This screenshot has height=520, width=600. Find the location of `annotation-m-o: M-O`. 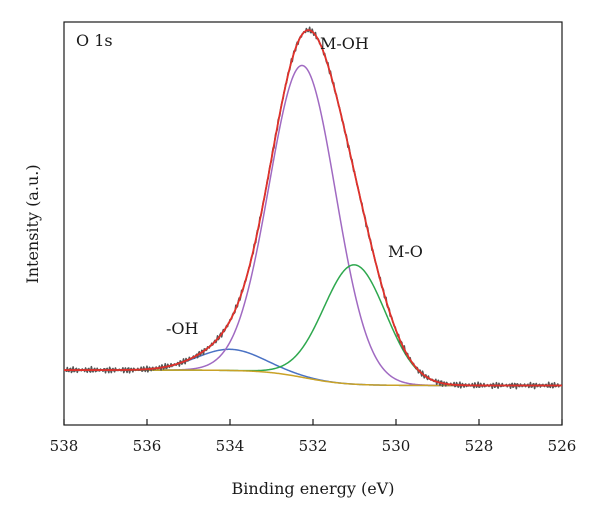

annotation-m-o: M-O is located at coordinates (405, 251).